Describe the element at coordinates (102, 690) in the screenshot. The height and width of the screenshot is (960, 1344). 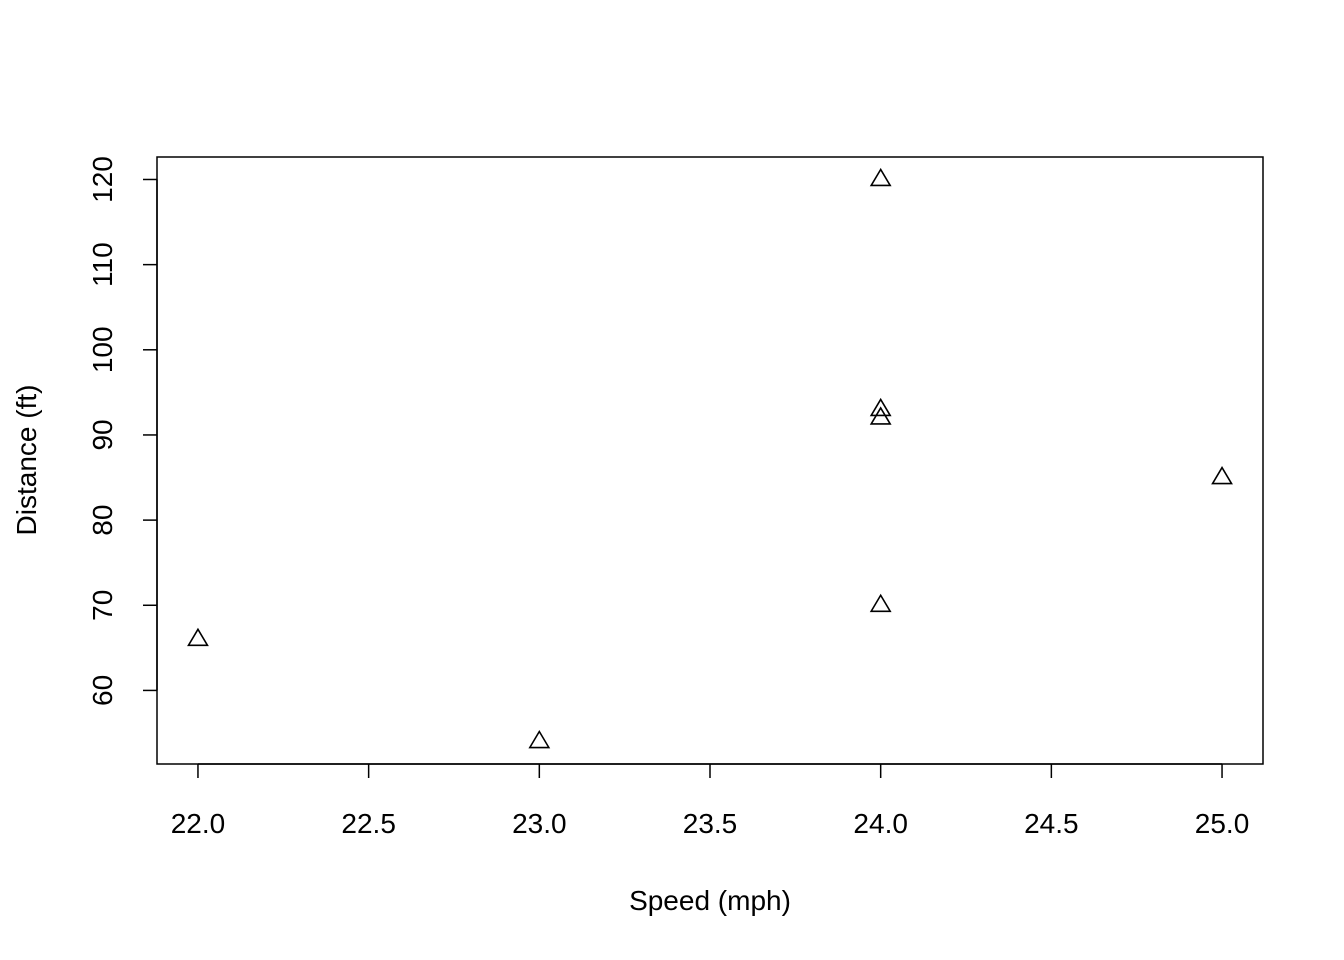
I see `y-tick-label: 60` at that location.